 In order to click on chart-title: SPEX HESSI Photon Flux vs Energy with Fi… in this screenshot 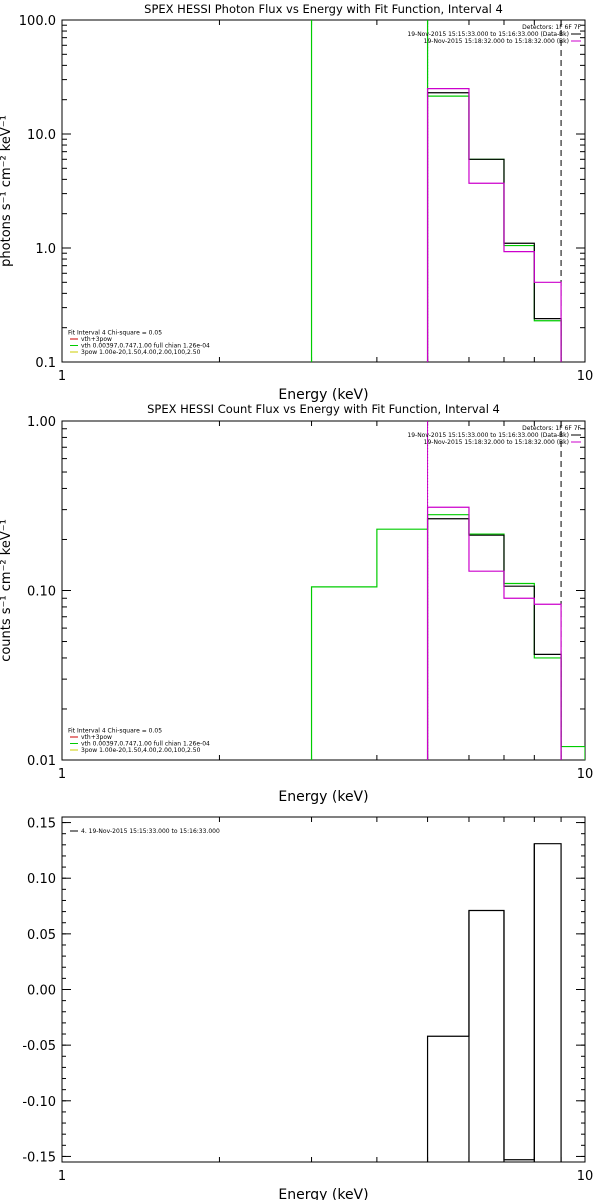, I will do `click(323, 9)`.